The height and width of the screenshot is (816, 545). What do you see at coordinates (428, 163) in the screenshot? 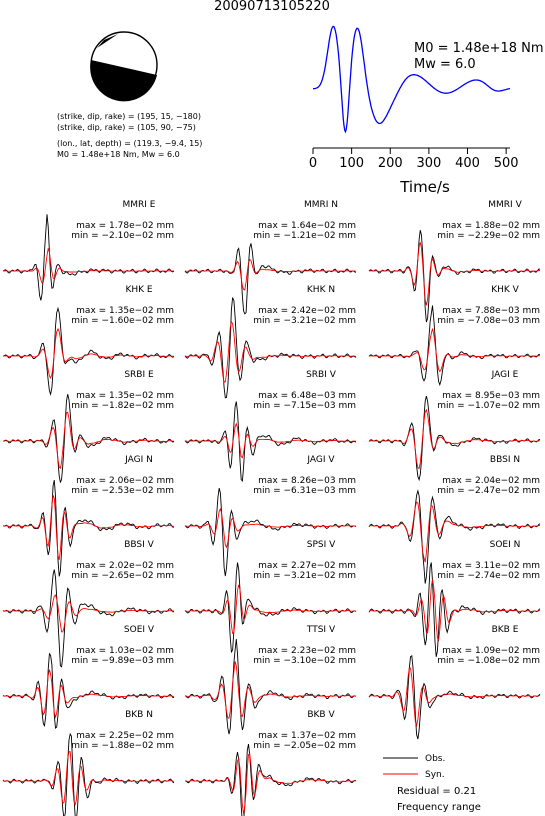
I see `stf-tick-label: 300` at bounding box center [428, 163].